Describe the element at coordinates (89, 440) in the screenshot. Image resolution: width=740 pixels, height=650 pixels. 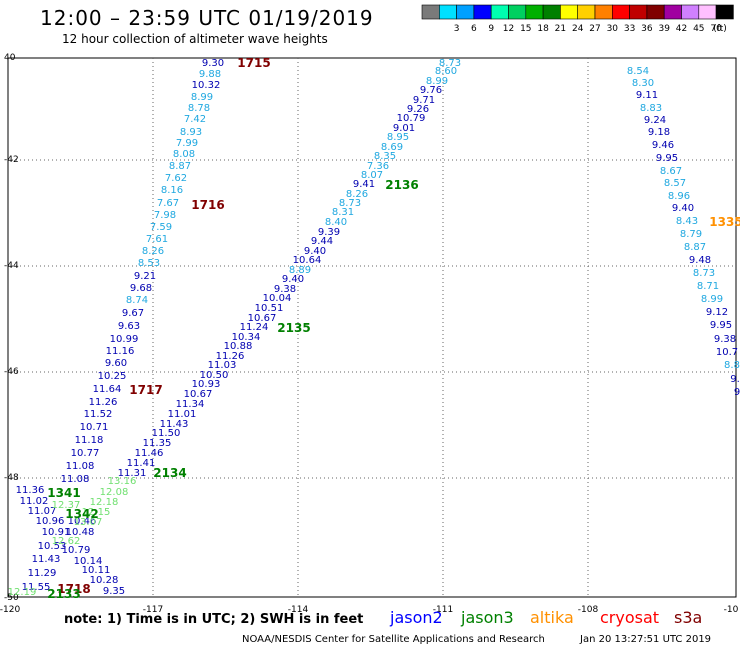
I see `wave-height-value: 11.18` at that location.